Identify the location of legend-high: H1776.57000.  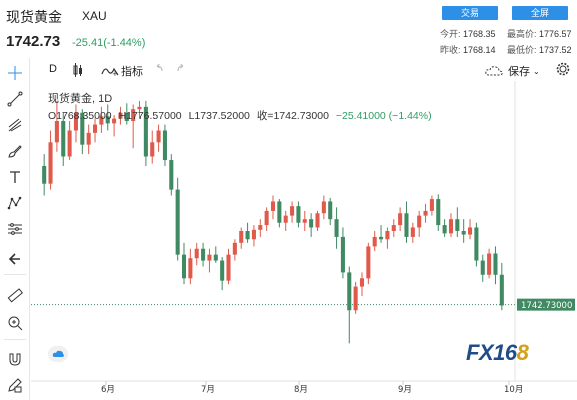
(150, 116).